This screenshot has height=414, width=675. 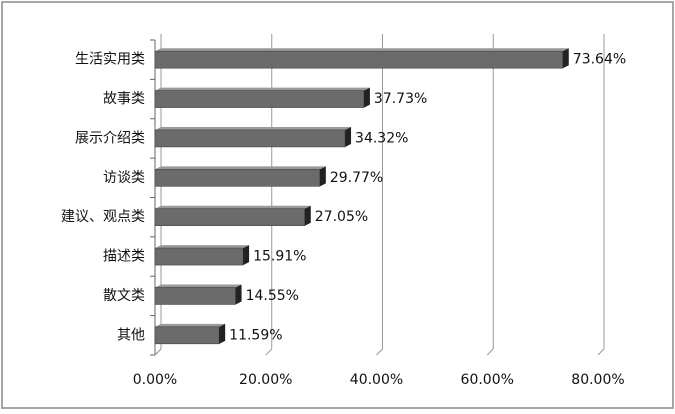 I want to click on x-tick-label: 60.00%, so click(x=487, y=380).